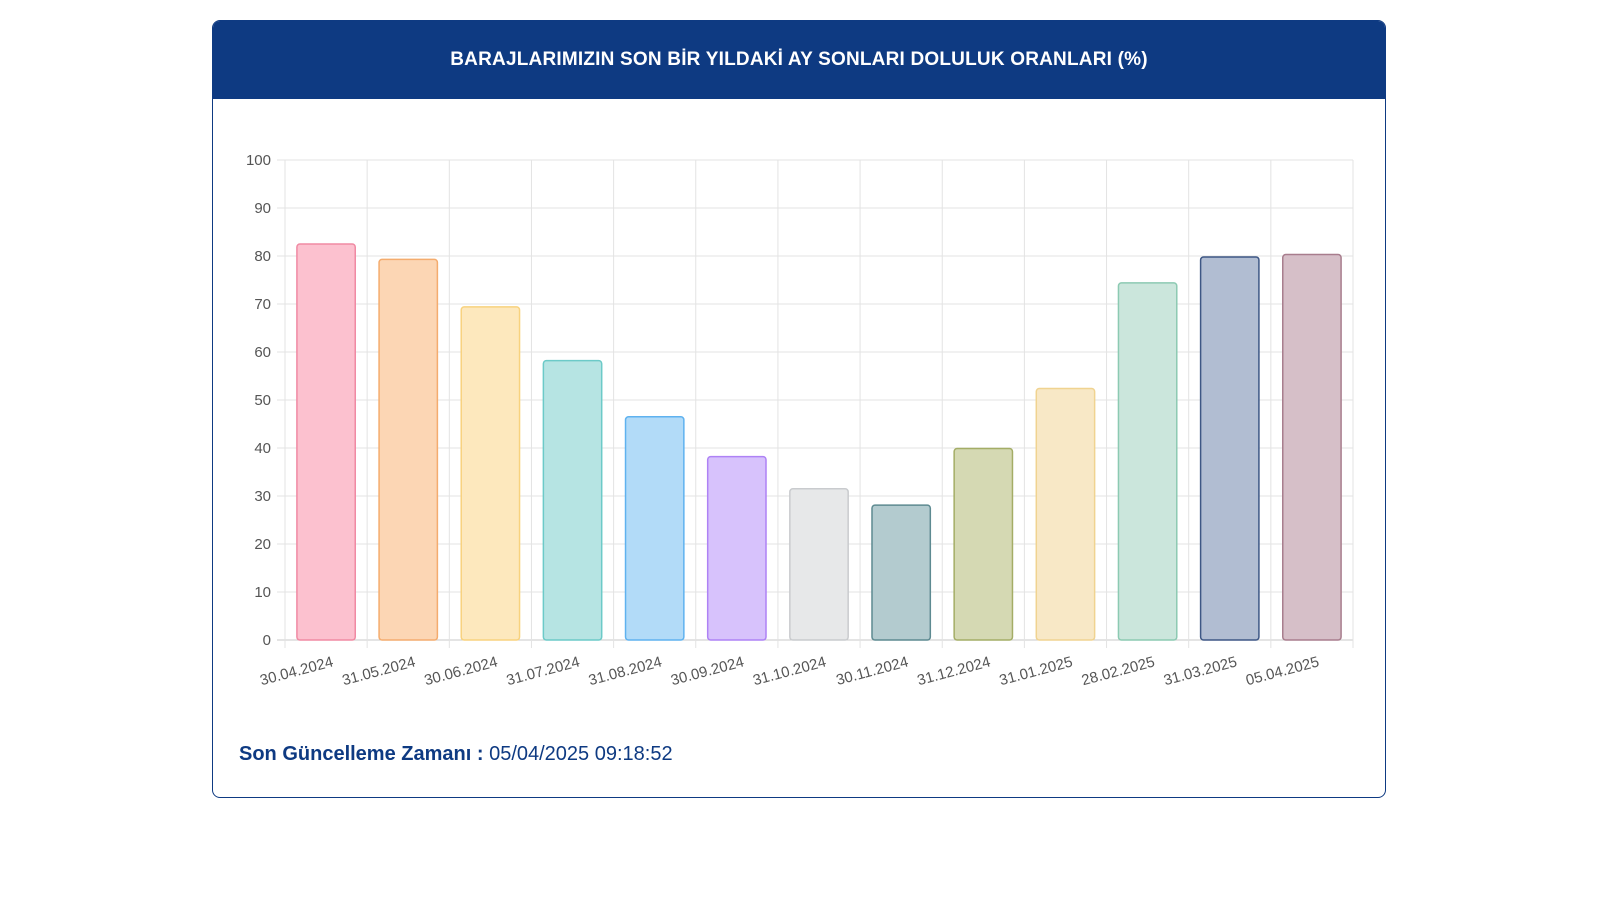 This screenshot has height=900, width=1600. I want to click on x-tick-label: 31.05.2024, so click(378, 671).